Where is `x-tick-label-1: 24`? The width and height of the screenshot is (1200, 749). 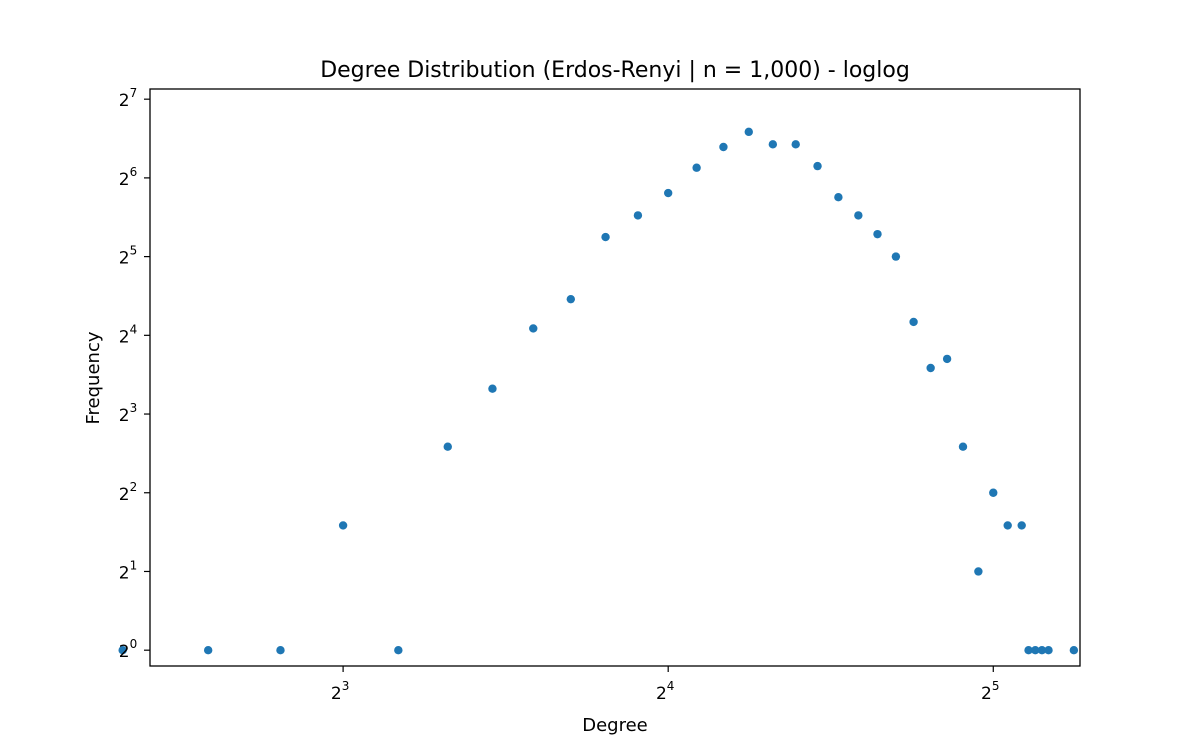 x-tick-label-1: 24 is located at coordinates (665, 691).